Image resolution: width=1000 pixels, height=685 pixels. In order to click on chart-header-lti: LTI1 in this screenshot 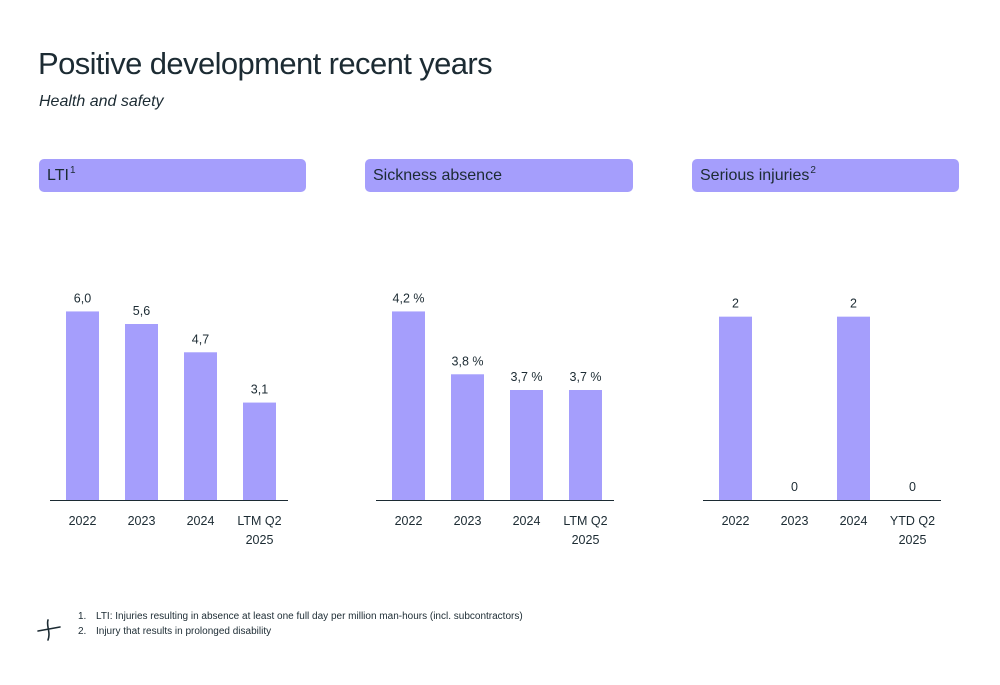, I will do `click(172, 175)`.